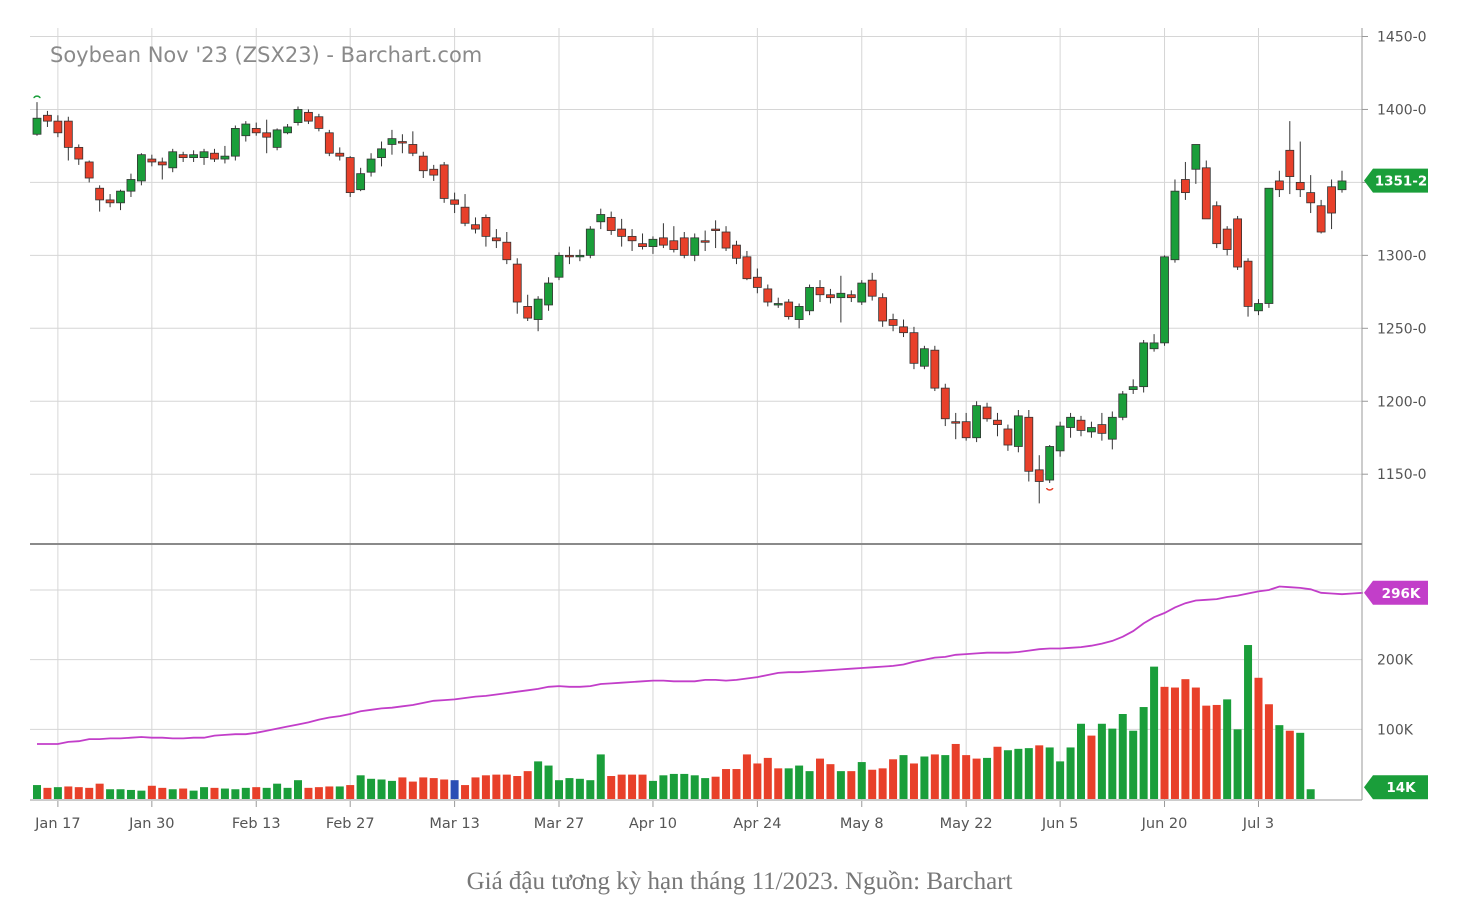 Image resolution: width=1479 pixels, height=918 pixels. I want to click on last-volume-badge: 14K, so click(1396, 787).